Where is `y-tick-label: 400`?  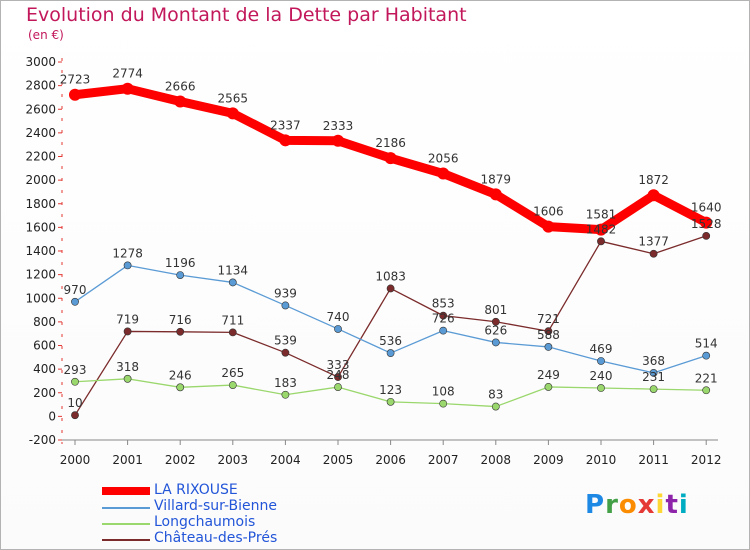 y-tick-label: 400 is located at coordinates (44, 369).